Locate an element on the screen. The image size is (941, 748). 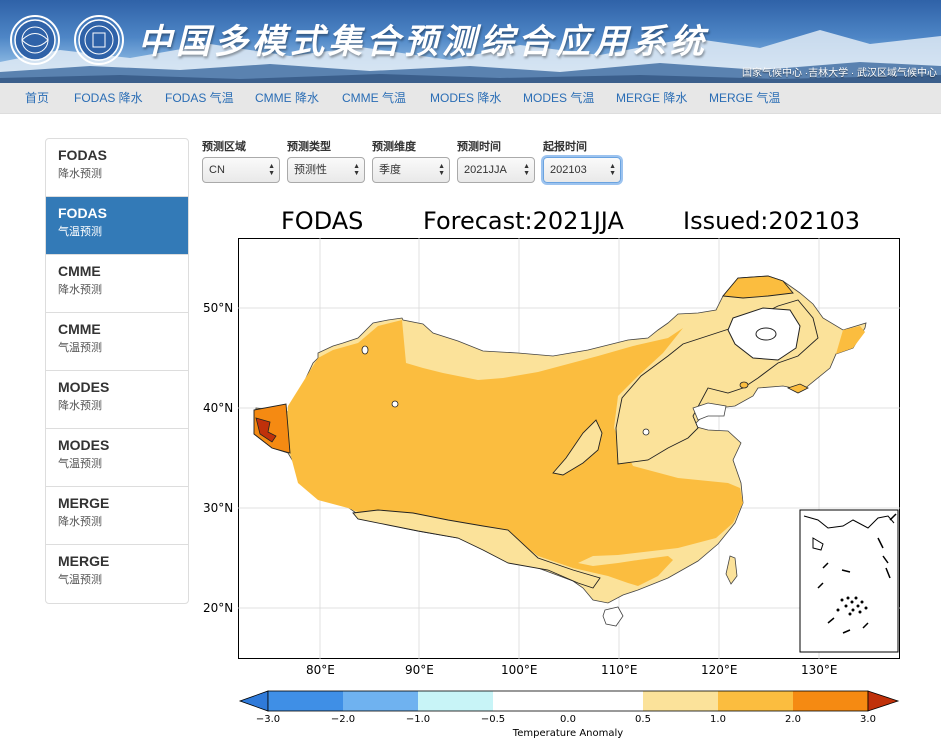
forecast-time-select: 2021JJA ▲ ▼ is located at coordinates (496, 170).